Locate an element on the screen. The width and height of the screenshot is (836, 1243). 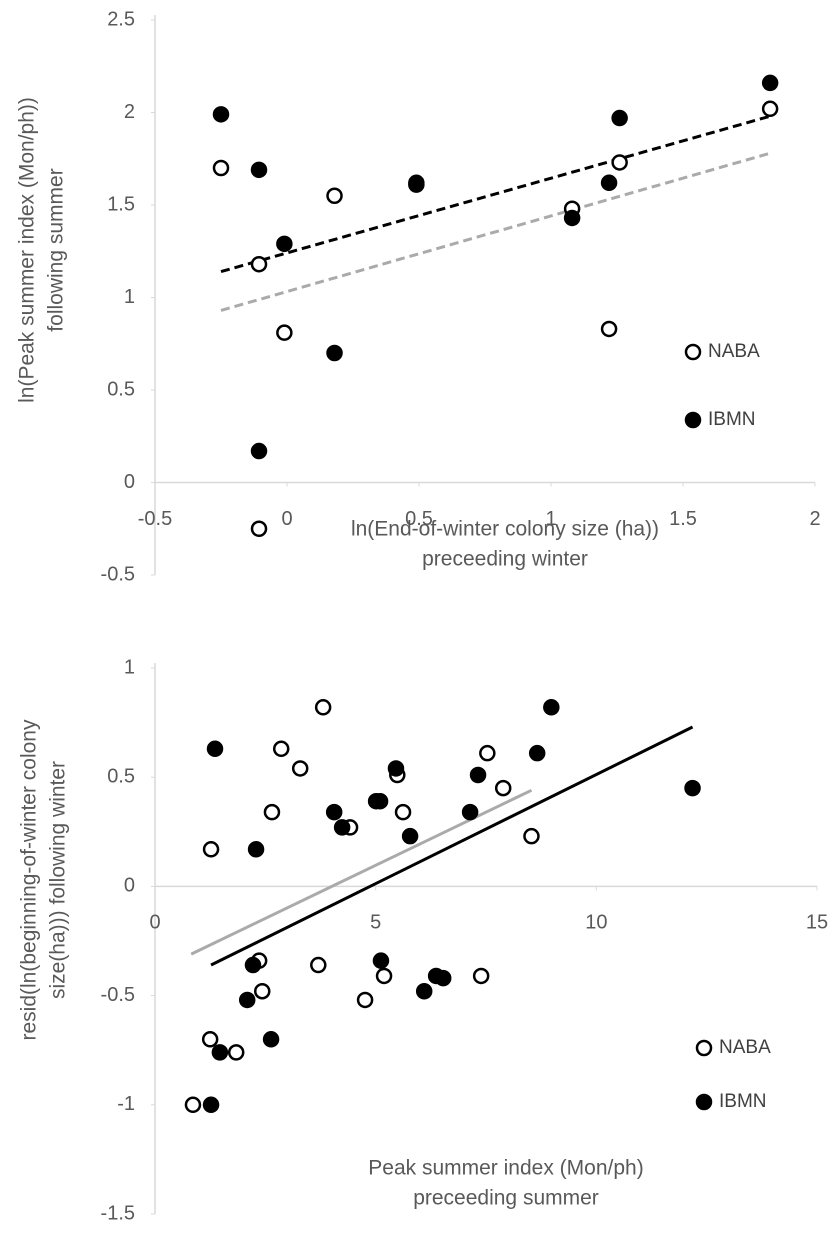
x-tick-label: 0.5 is located at coordinates (419, 519).